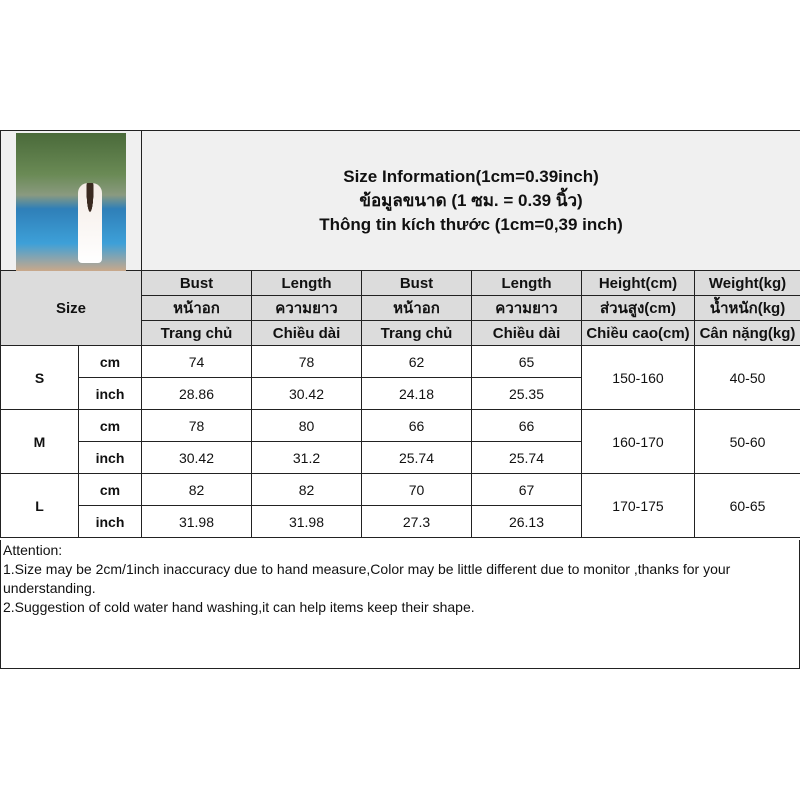  What do you see at coordinates (746, 441) in the screenshot?
I see `weight-value: 50-60` at bounding box center [746, 441].